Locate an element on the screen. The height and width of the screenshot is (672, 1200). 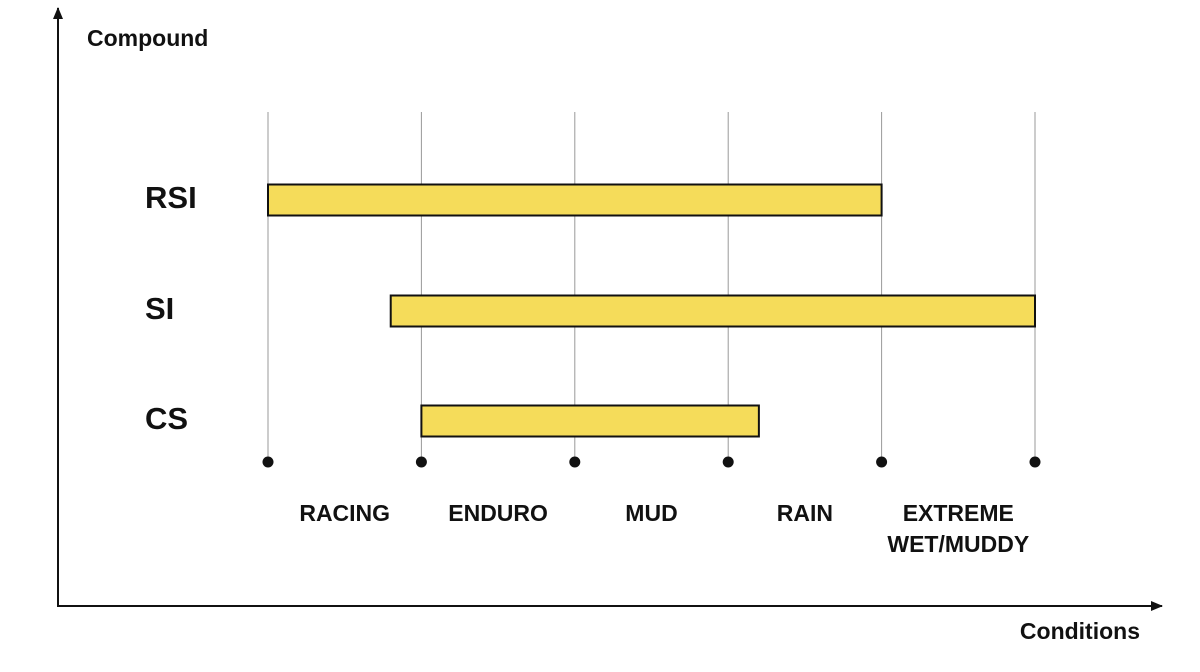
y-category-label: RSI is located at coordinates (171, 197).